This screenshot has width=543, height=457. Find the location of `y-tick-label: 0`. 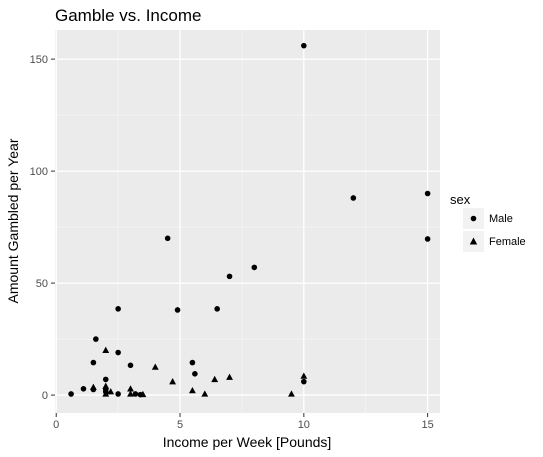

y-tick-label: 0 is located at coordinates (45, 396).